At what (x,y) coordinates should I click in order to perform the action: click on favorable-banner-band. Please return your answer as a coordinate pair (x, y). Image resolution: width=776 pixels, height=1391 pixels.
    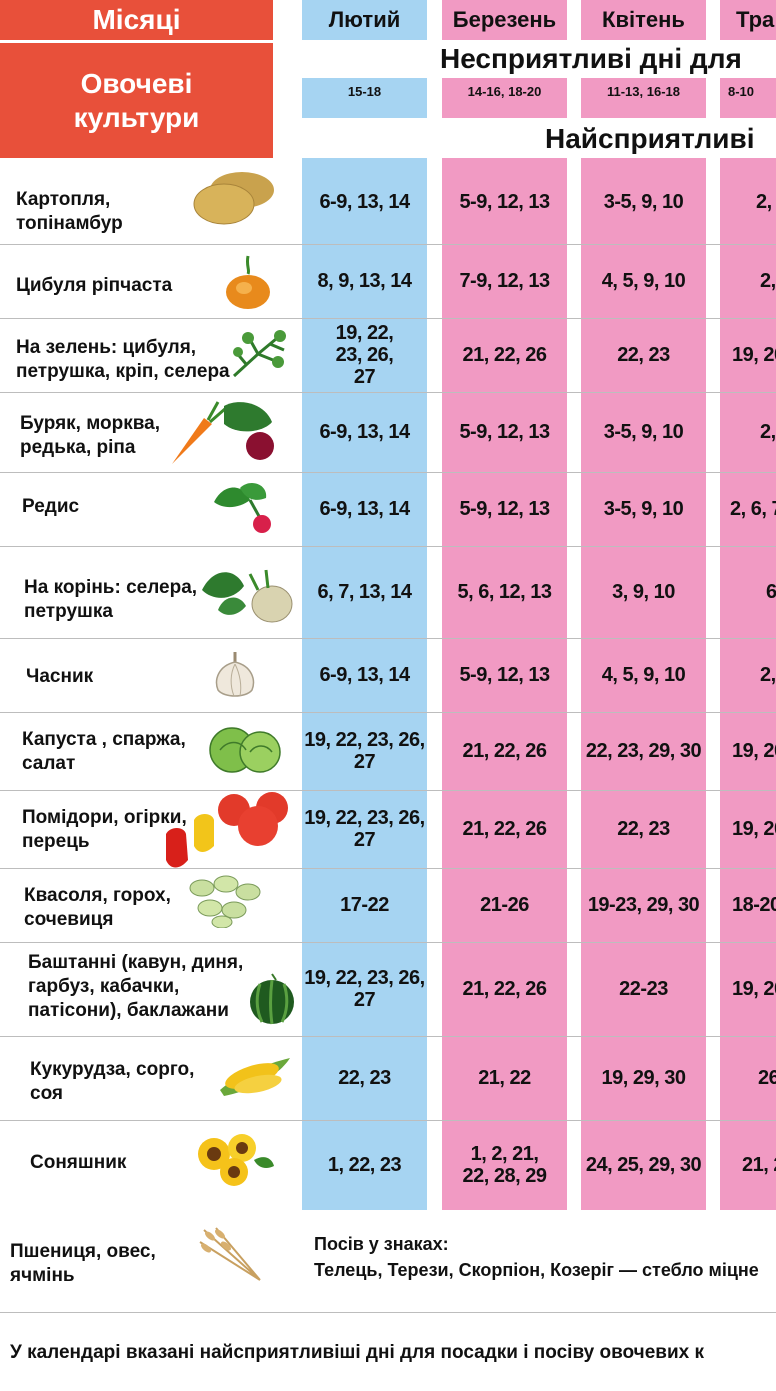
    Looking at the image, I should click on (539, 138).